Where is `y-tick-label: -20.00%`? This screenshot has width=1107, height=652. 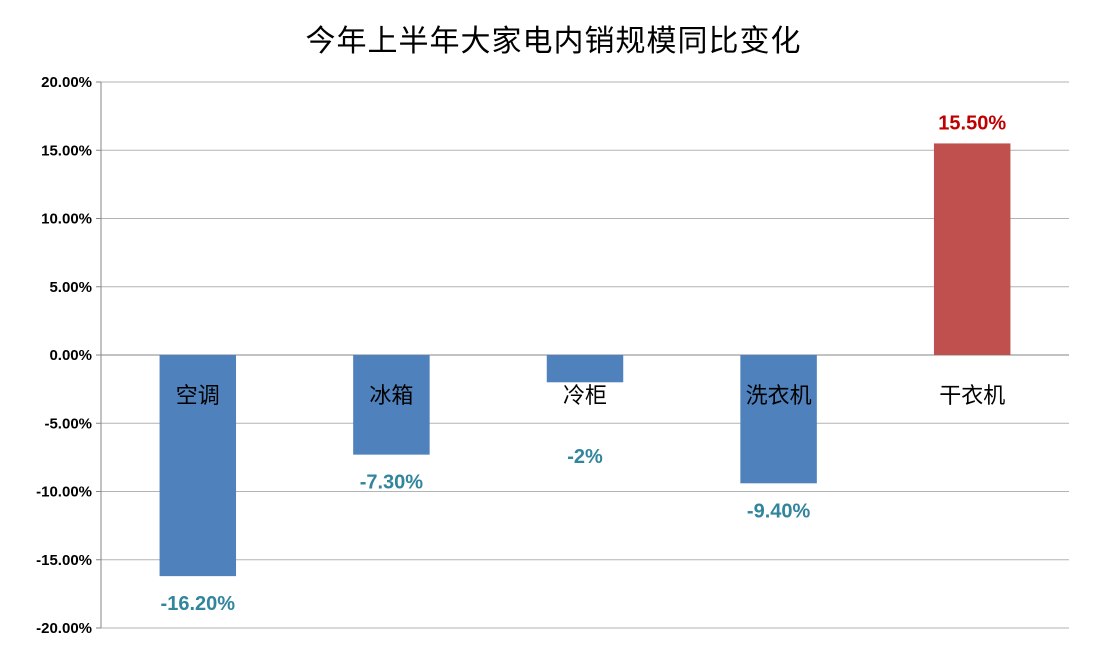
y-tick-label: -20.00% is located at coordinates (64, 628).